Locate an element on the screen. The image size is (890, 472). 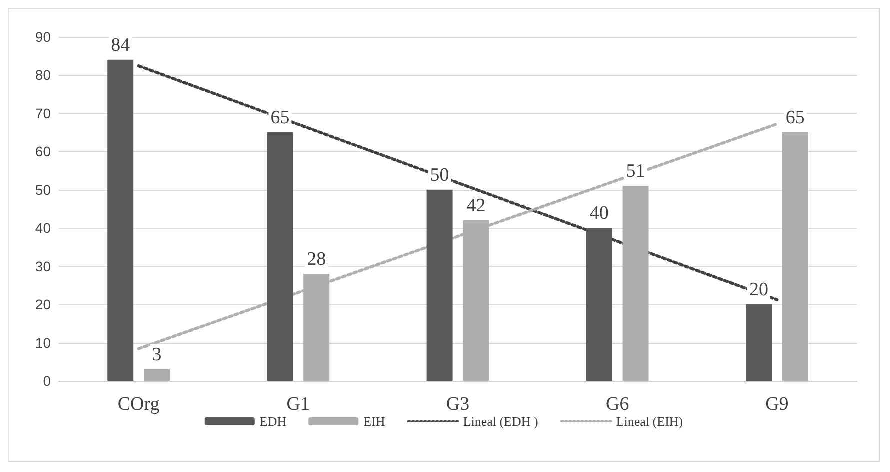
y-tick-label: 70 is located at coordinates (43, 113).